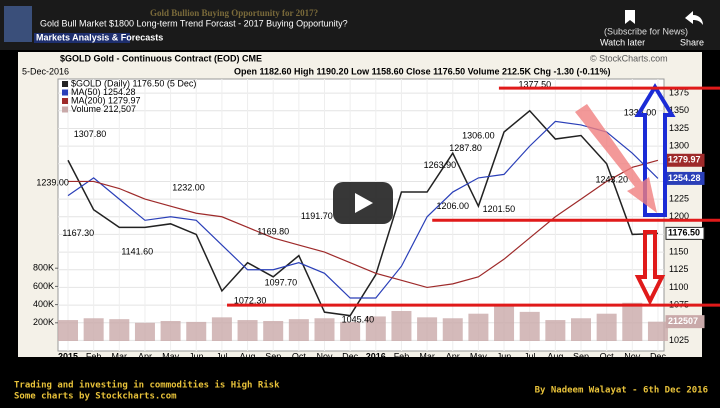 The image size is (720, 408). What do you see at coordinates (679, 340) in the screenshot?
I see `y-tick-label: 1025` at bounding box center [679, 340].